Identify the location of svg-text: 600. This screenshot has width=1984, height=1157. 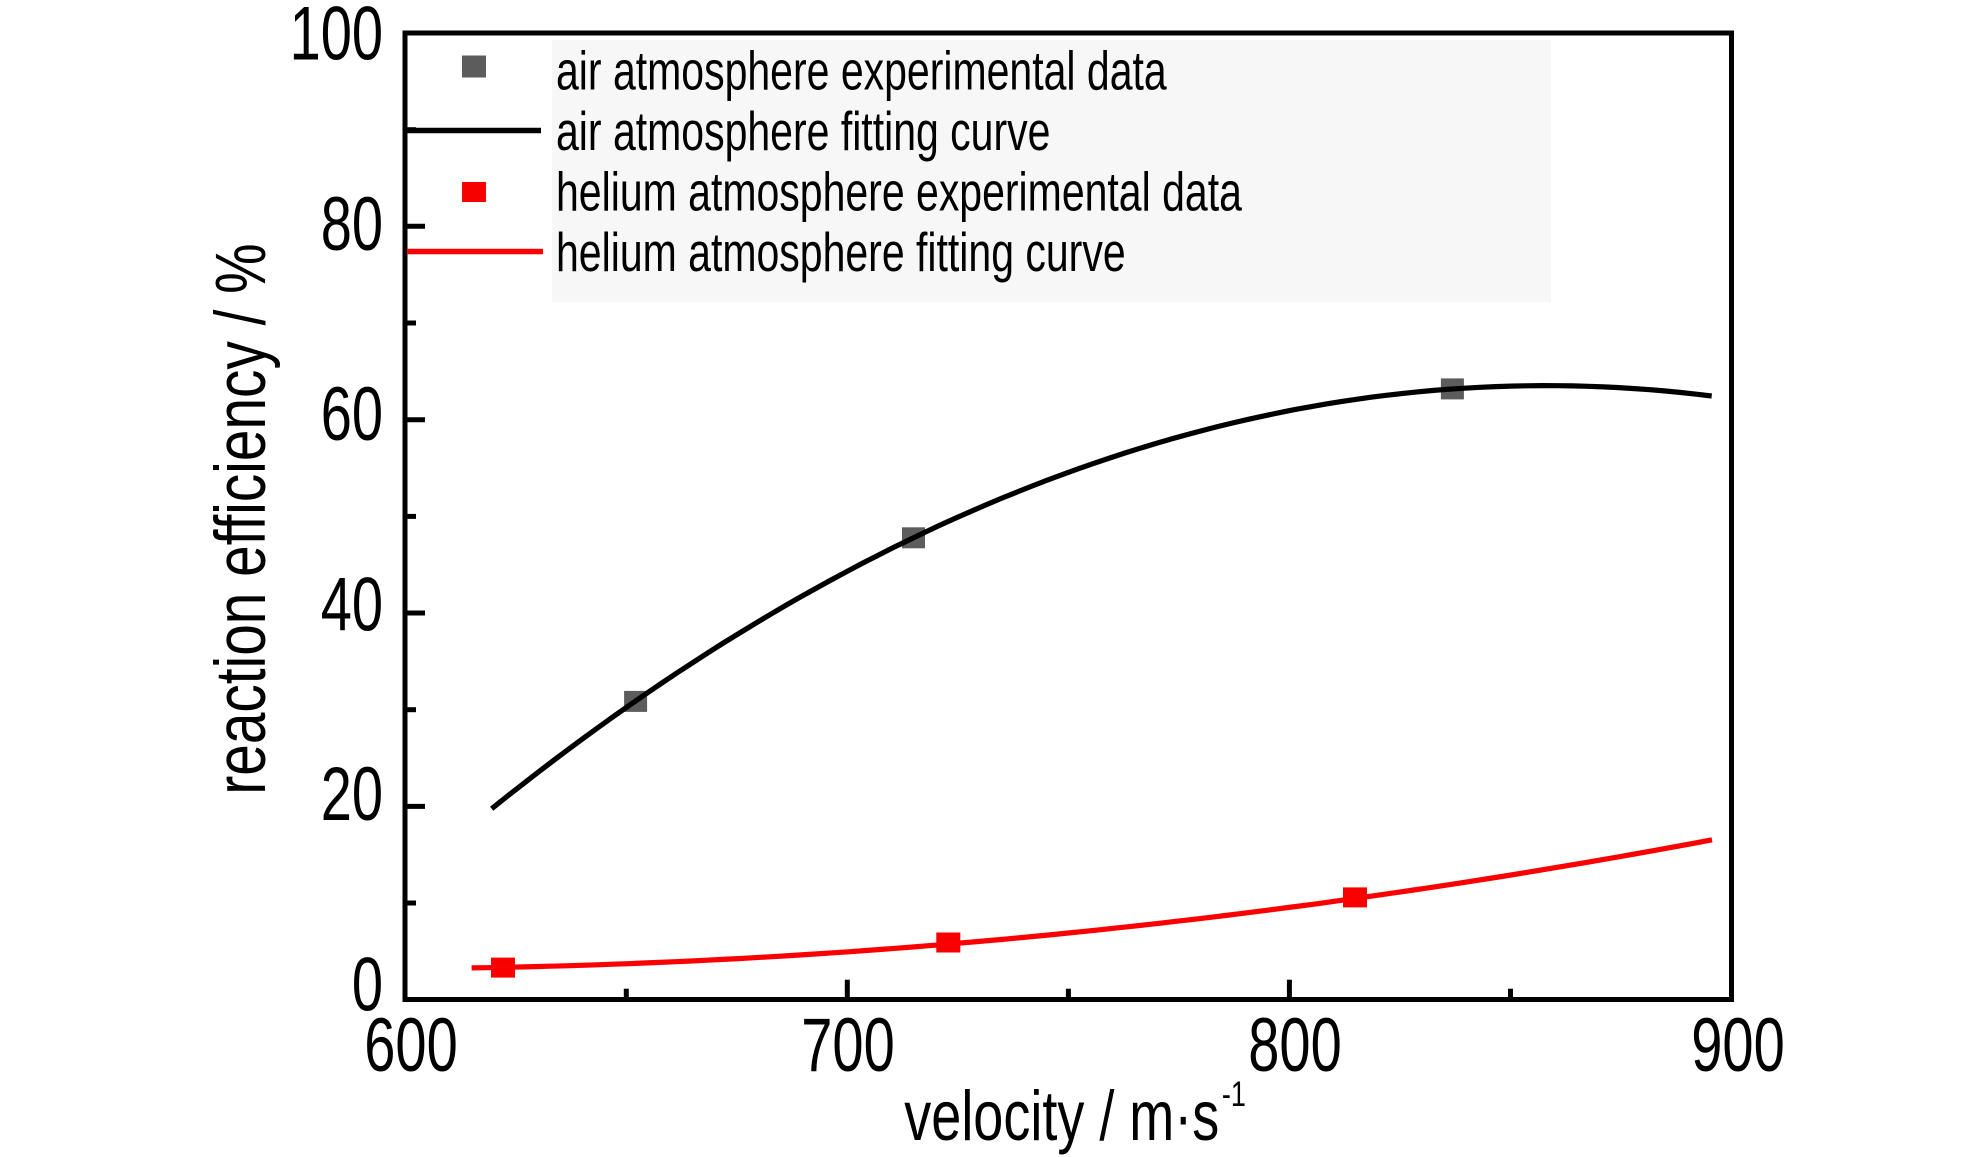
(410, 1045).